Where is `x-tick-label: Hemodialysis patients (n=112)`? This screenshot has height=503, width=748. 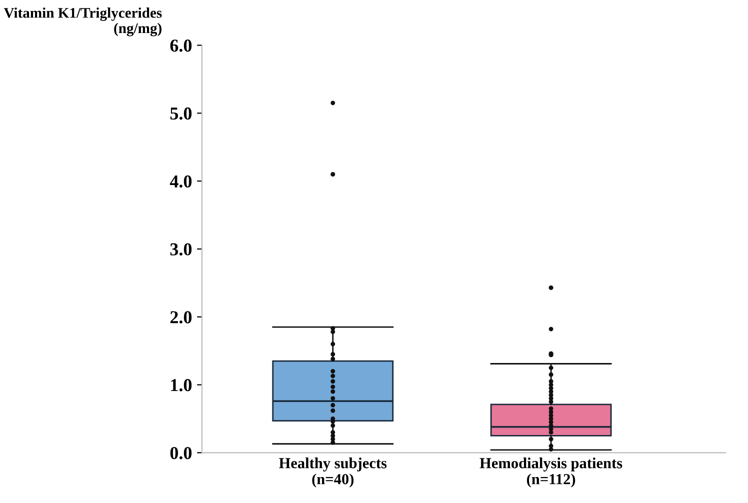
x-tick-label: Hemodialysis patients (n=112) is located at coordinates (551, 473).